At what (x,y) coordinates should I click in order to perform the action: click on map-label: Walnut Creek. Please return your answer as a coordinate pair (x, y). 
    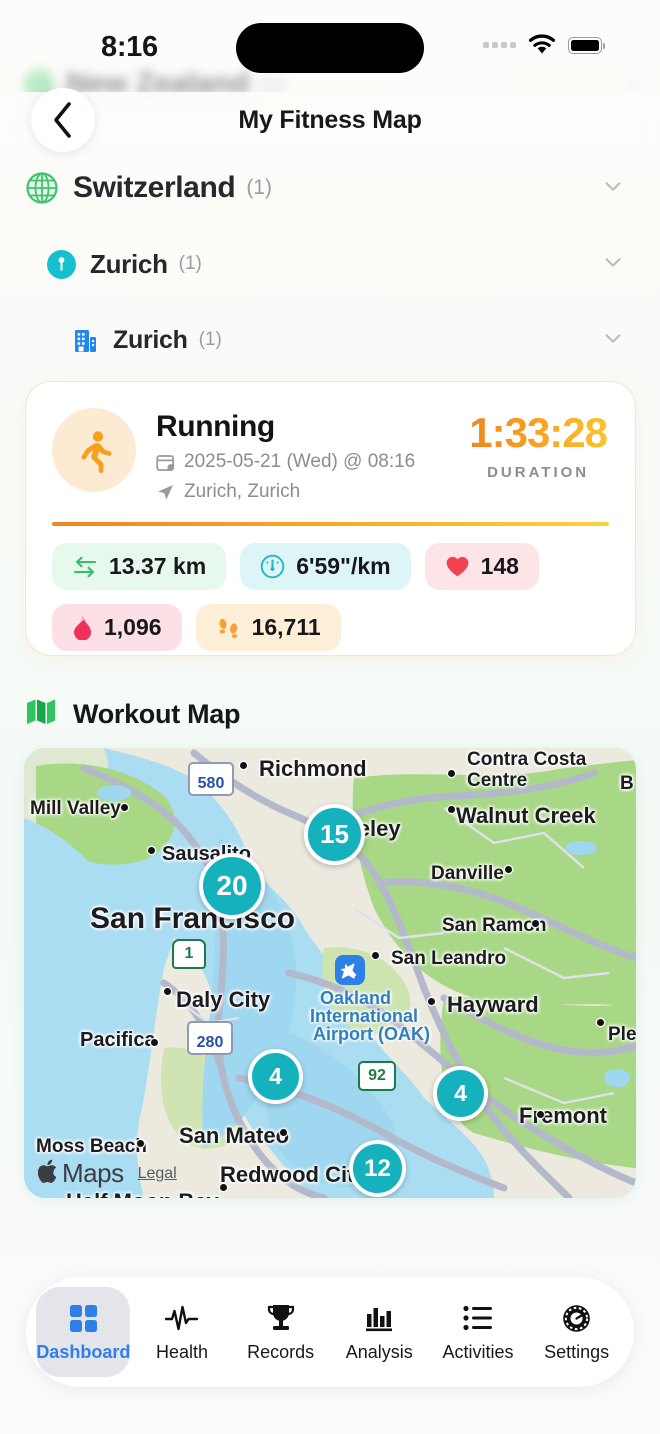
    Looking at the image, I should click on (526, 815).